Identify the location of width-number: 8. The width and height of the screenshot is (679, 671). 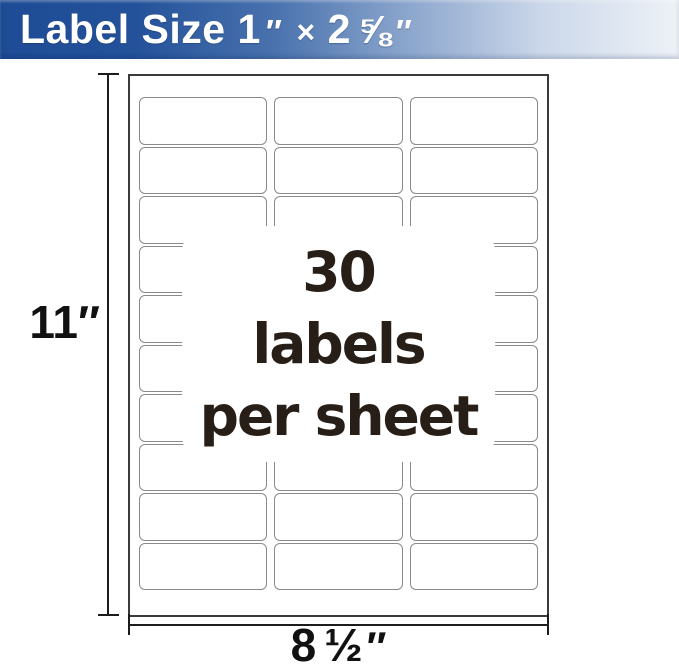
(303, 645).